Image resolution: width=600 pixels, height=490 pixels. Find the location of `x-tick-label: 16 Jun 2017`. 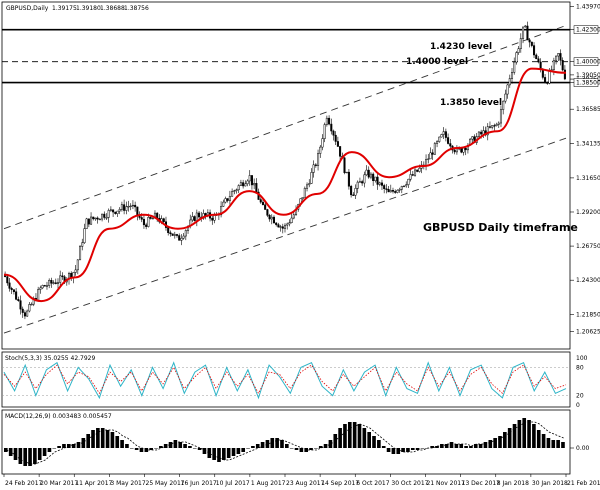

x-tick-label: 16 Jun 2017 is located at coordinates (199, 483).